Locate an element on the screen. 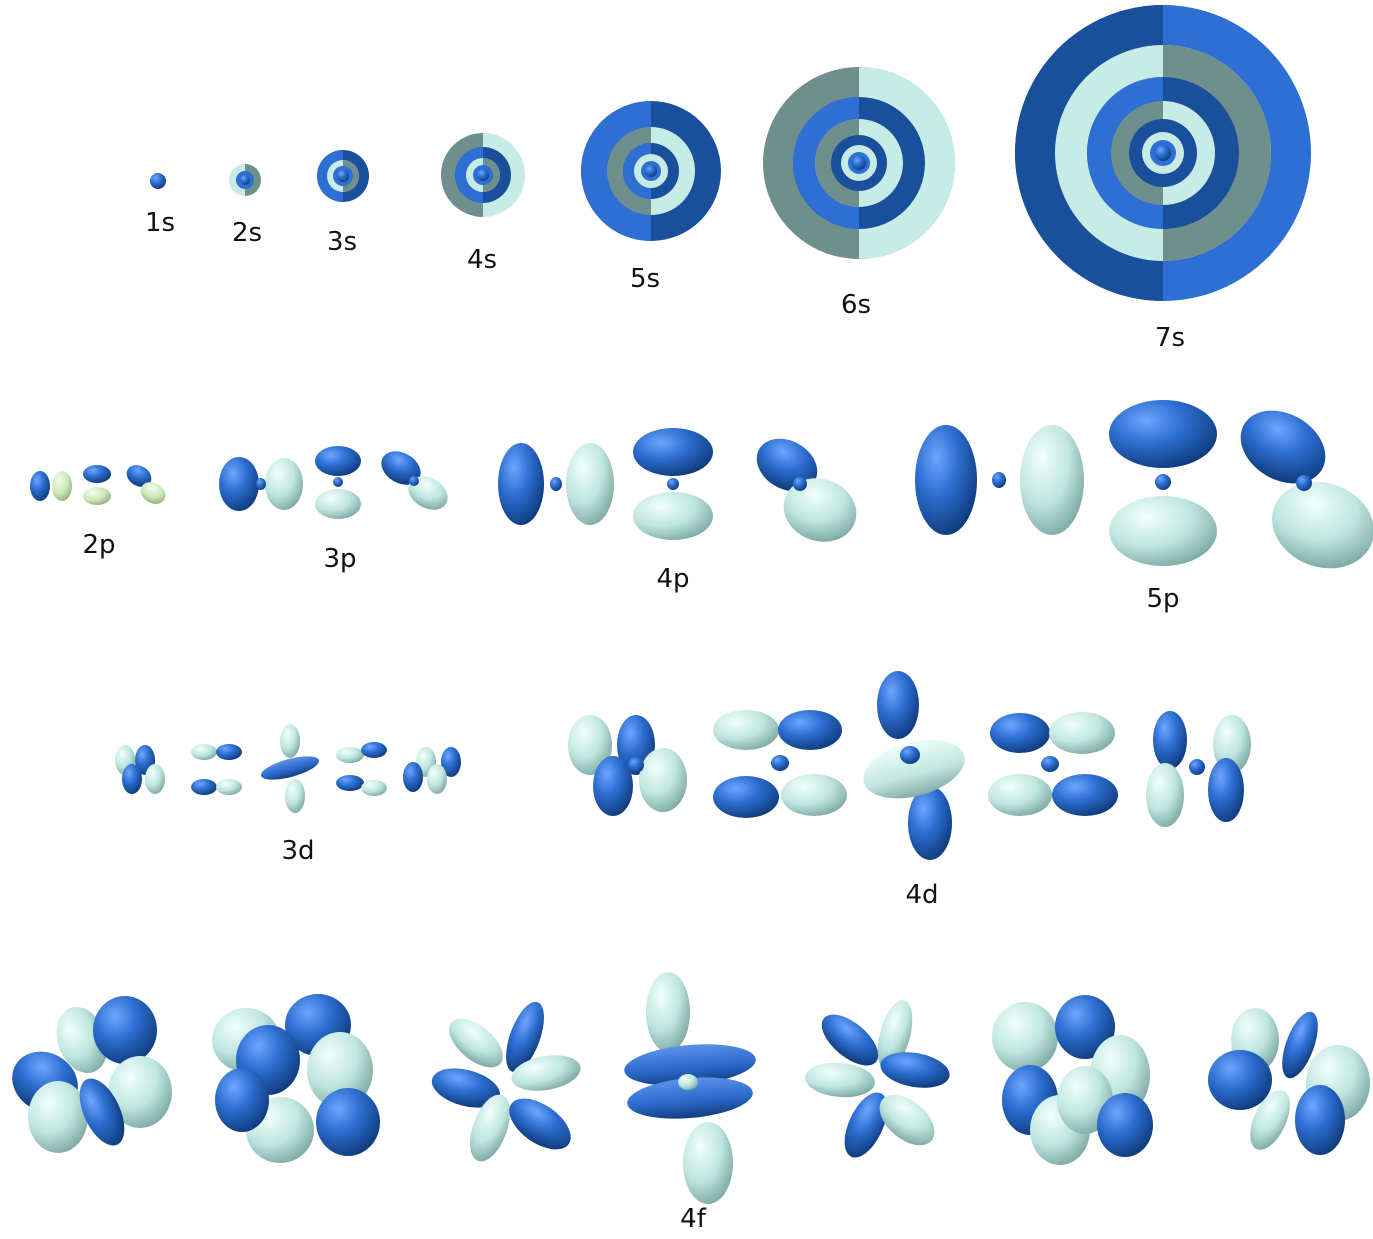 This screenshot has width=1373, height=1239. label-1s: 1s is located at coordinates (160, 223).